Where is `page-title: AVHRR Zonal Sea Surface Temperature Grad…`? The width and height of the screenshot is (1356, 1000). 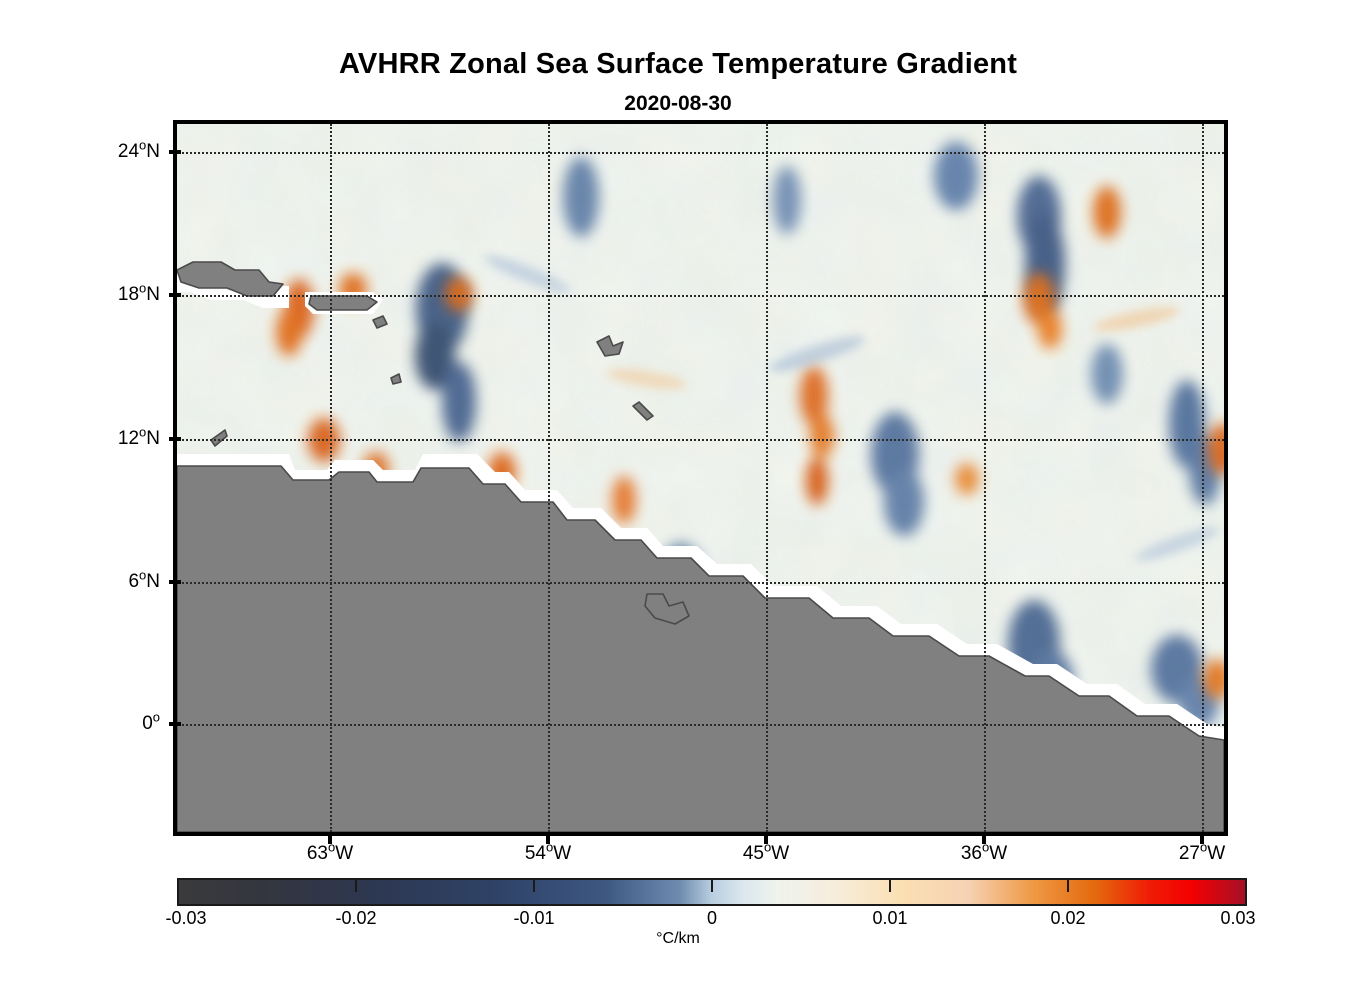
page-title: AVHRR Zonal Sea Surface Temperature Grad… is located at coordinates (678, 64).